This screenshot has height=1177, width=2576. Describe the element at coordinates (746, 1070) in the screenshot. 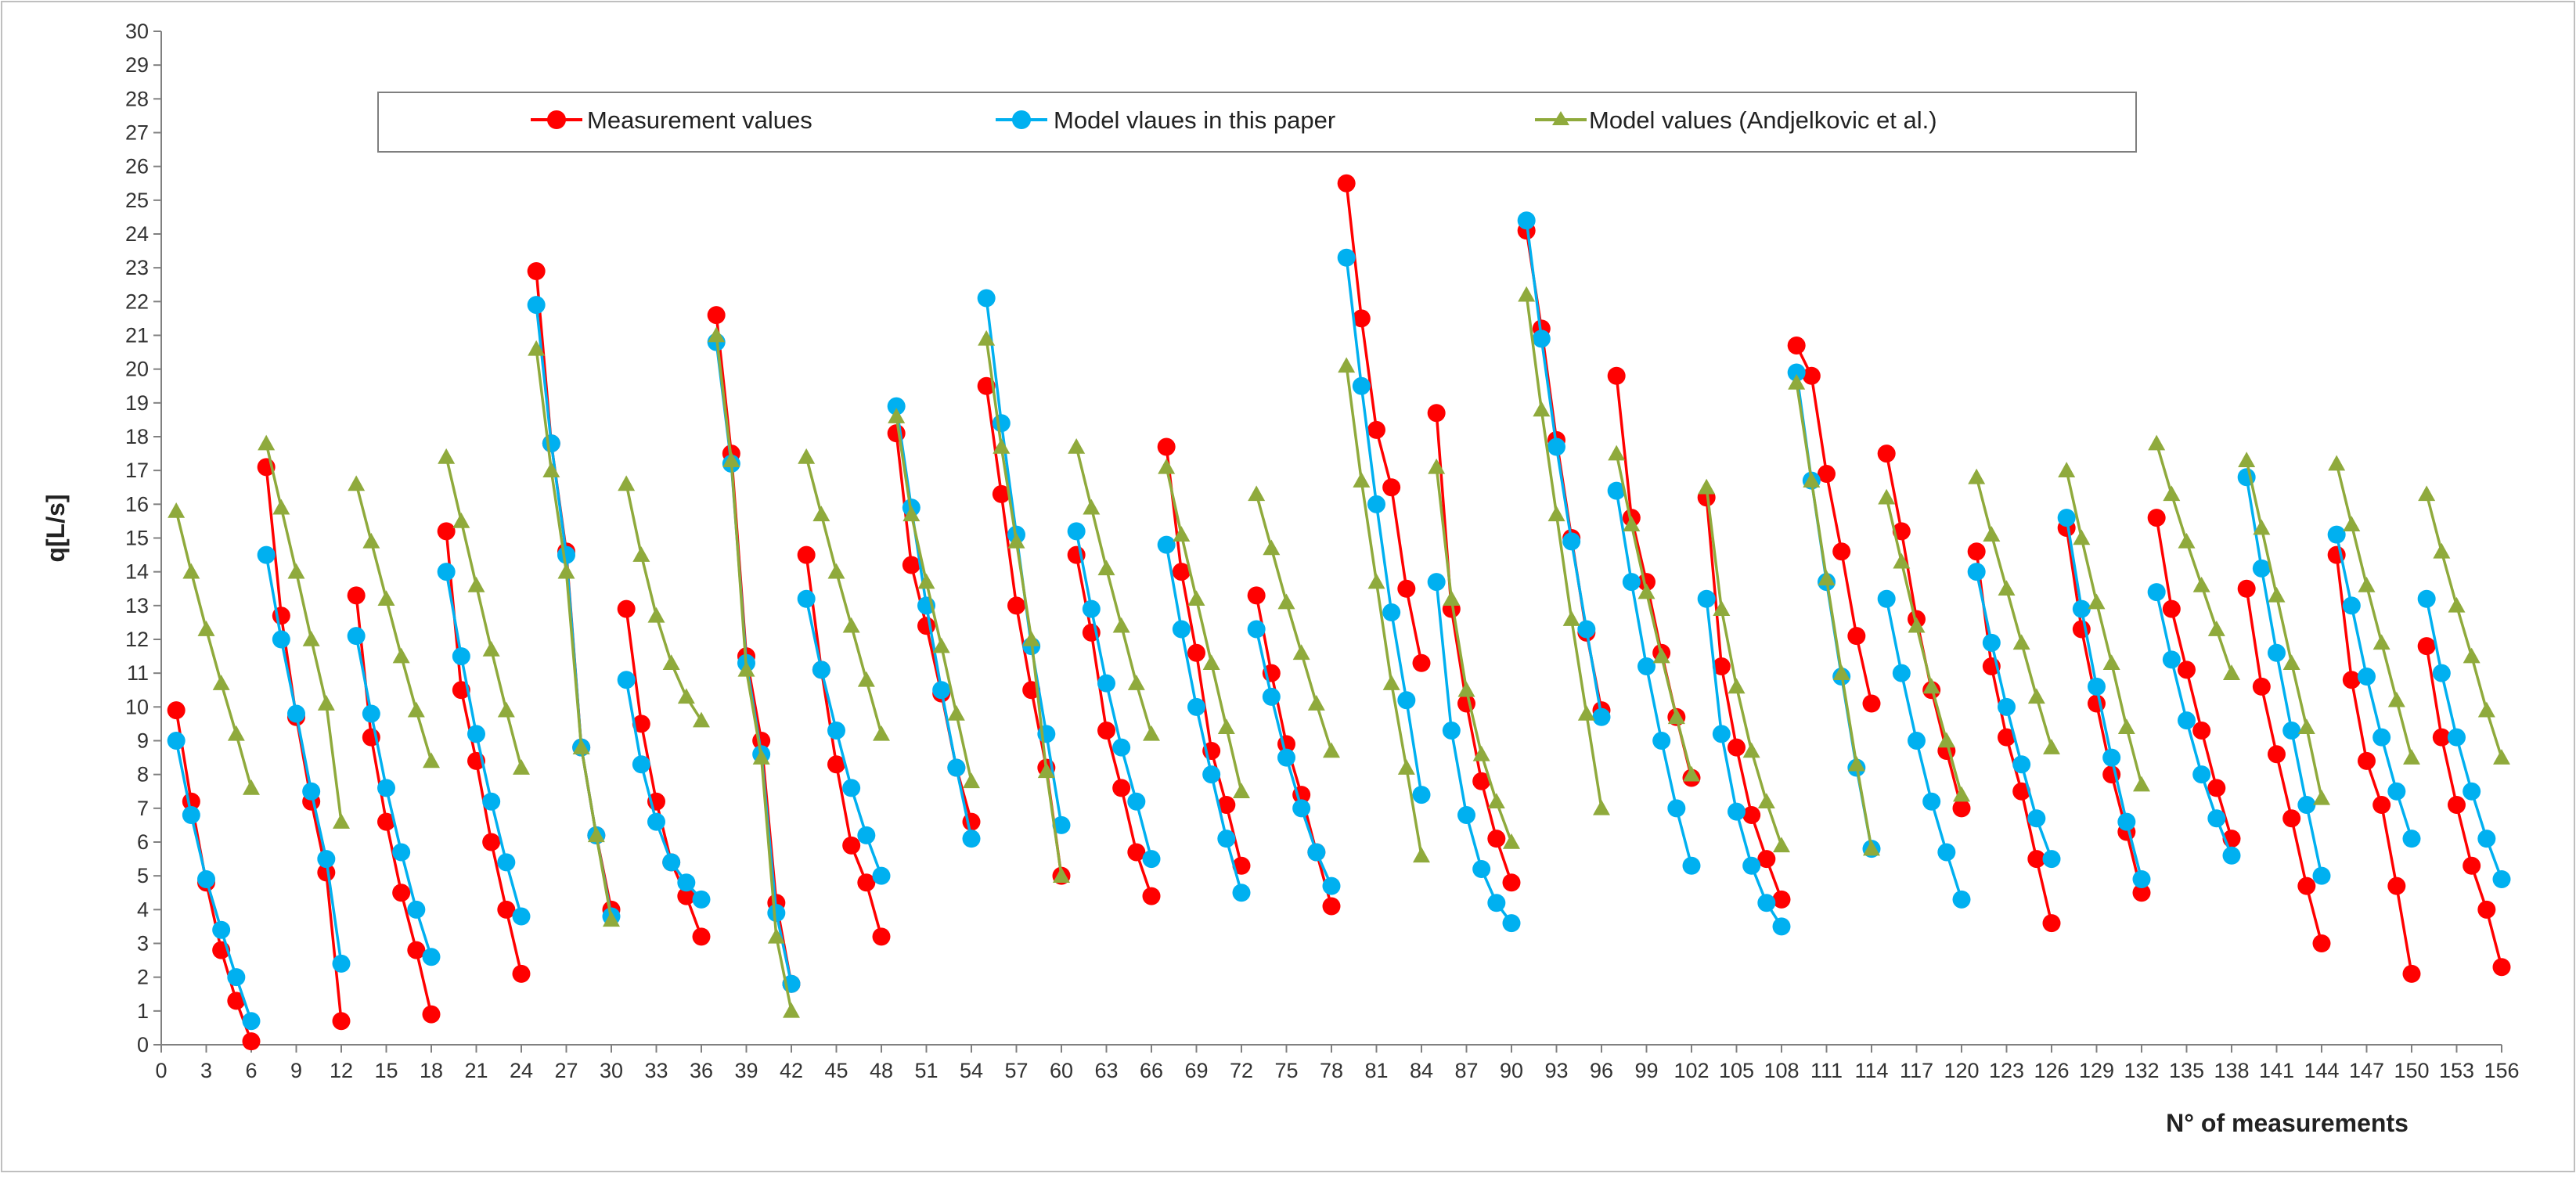

I see `x-tick-label: 39` at that location.